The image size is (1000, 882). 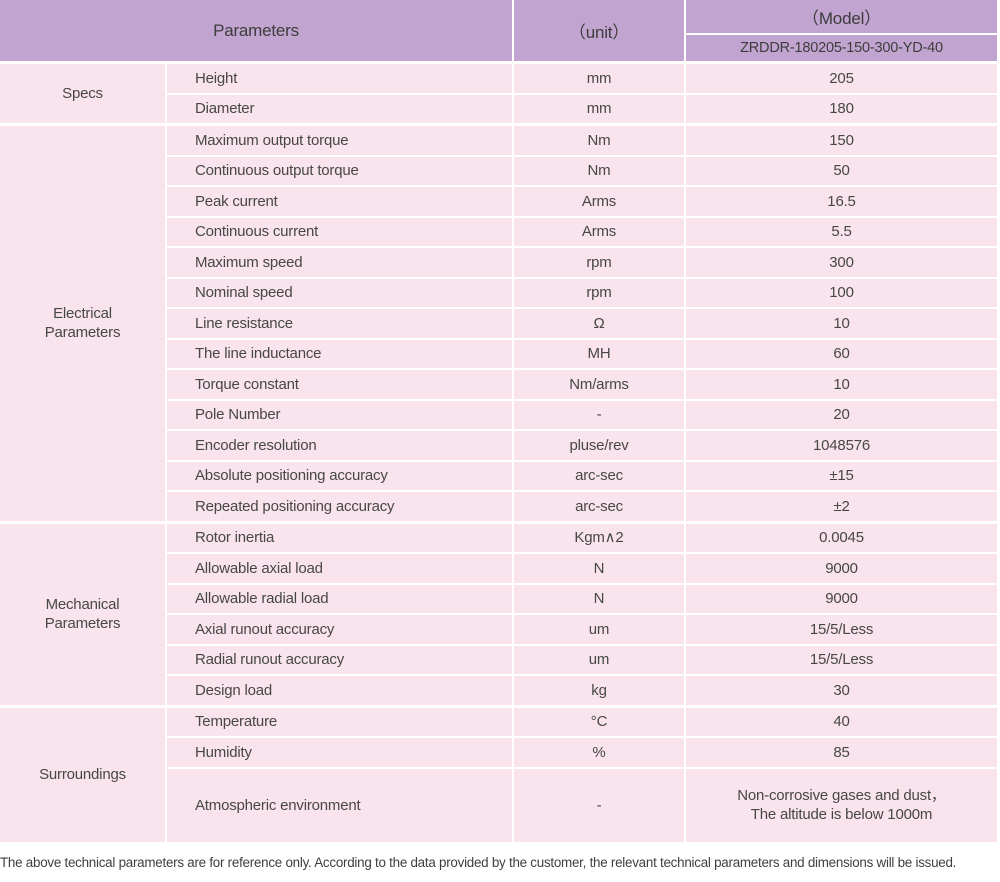 What do you see at coordinates (841, 537) in the screenshot?
I see `value-cell: 0.0045` at bounding box center [841, 537].